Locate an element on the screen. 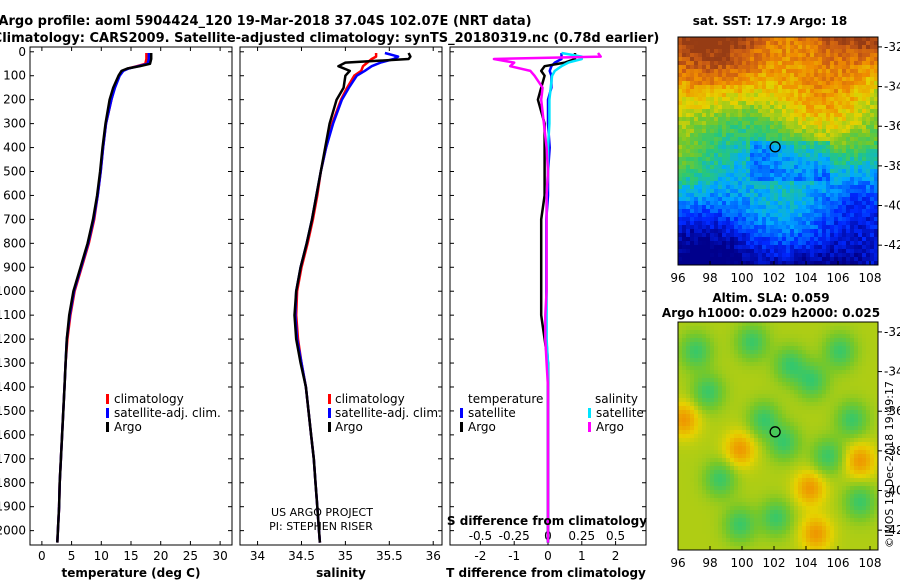 Image resolution: width=900 pixels, height=580 pixels. depth-tick-label: 500 is located at coordinates (14, 172).